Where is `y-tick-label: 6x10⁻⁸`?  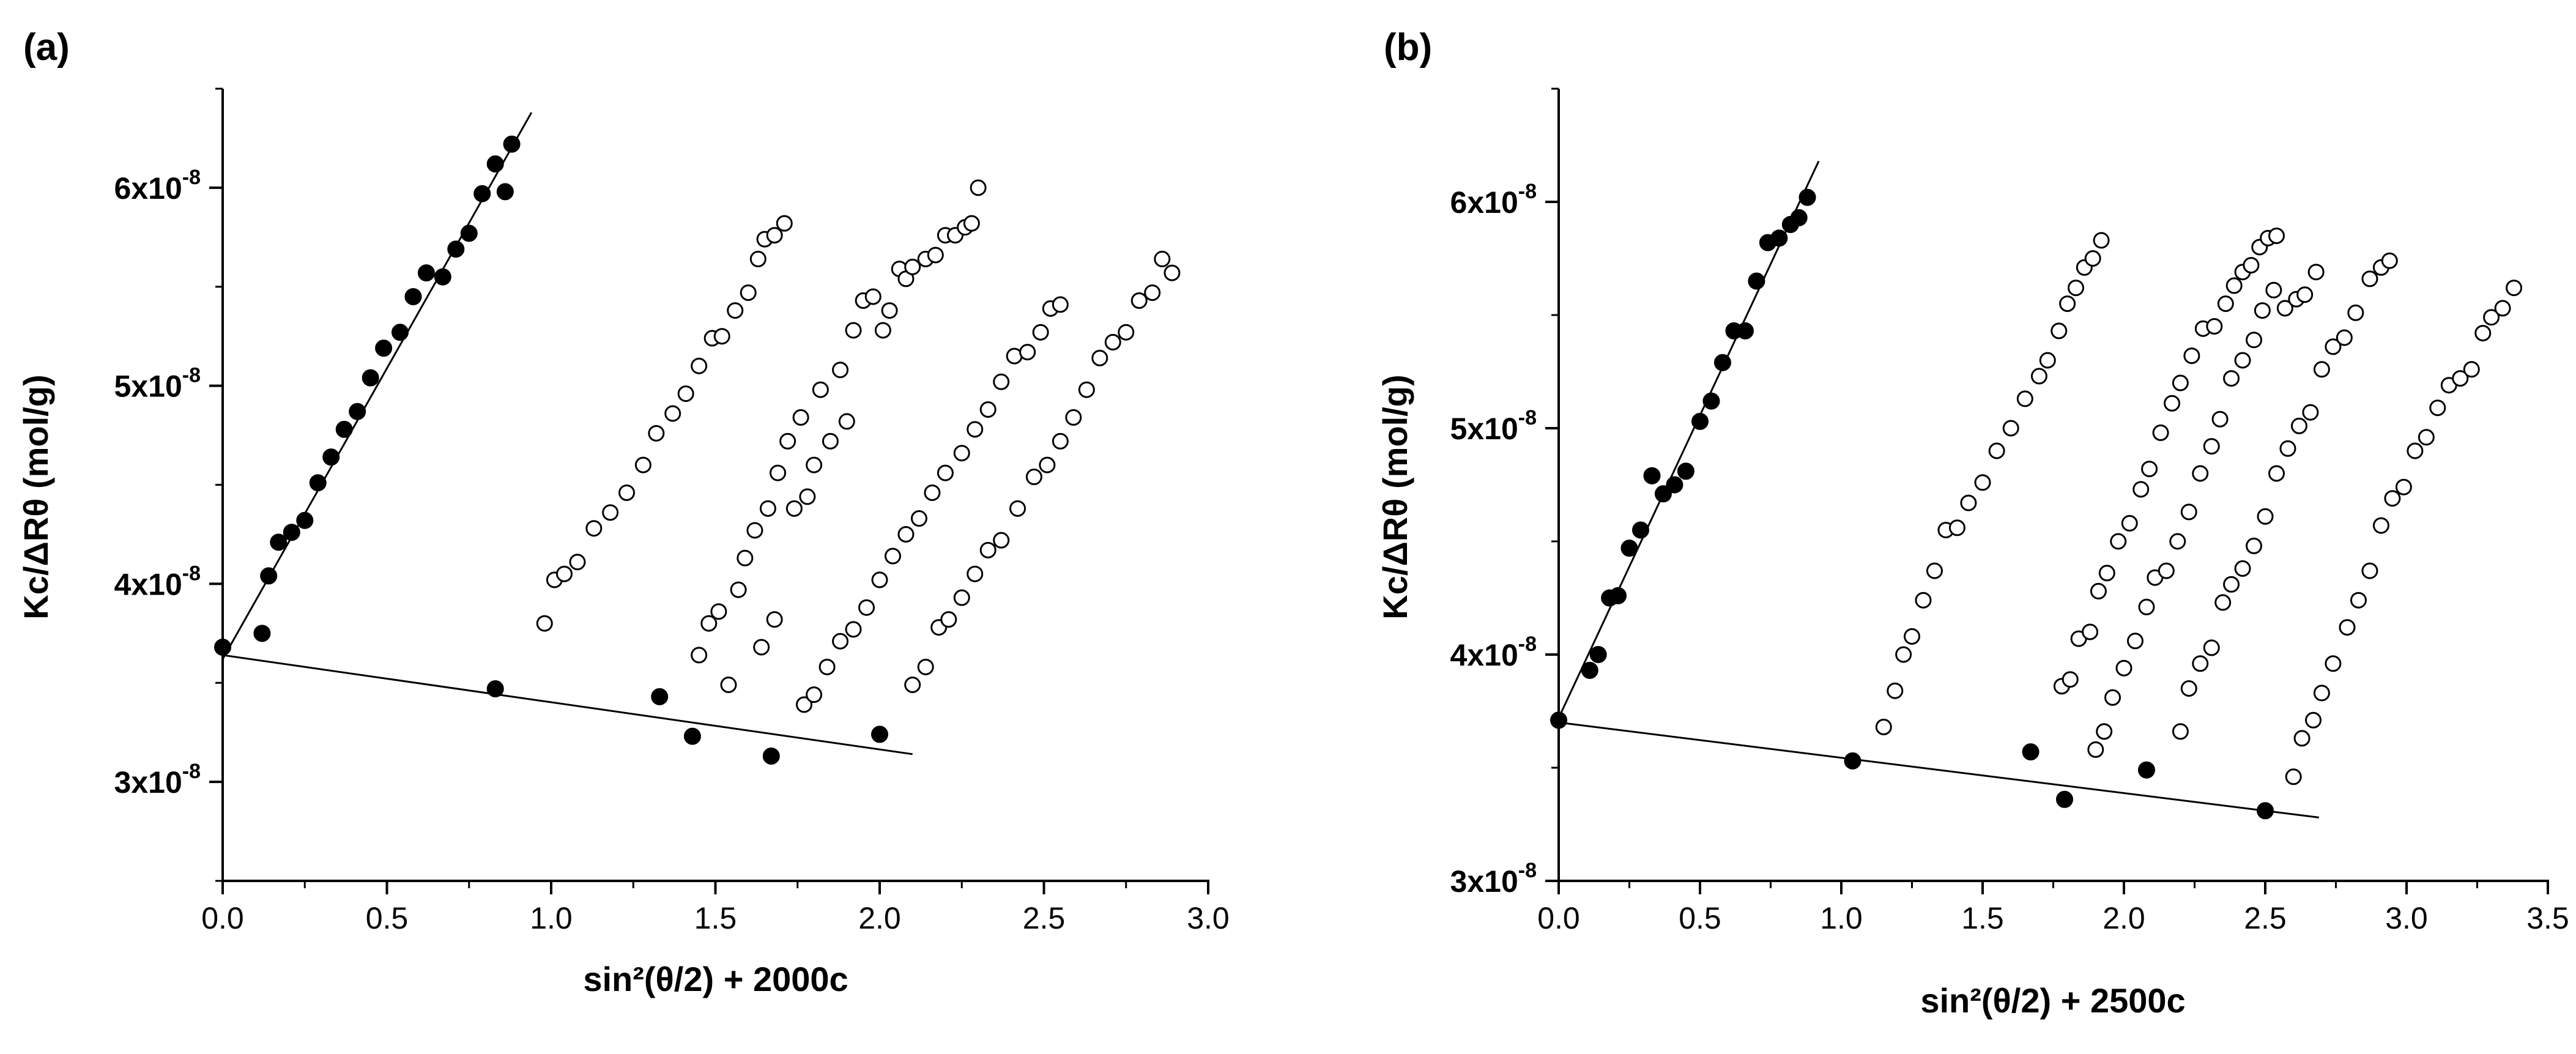 y-tick-label: 6x10⁻⁸ is located at coordinates (157, 186).